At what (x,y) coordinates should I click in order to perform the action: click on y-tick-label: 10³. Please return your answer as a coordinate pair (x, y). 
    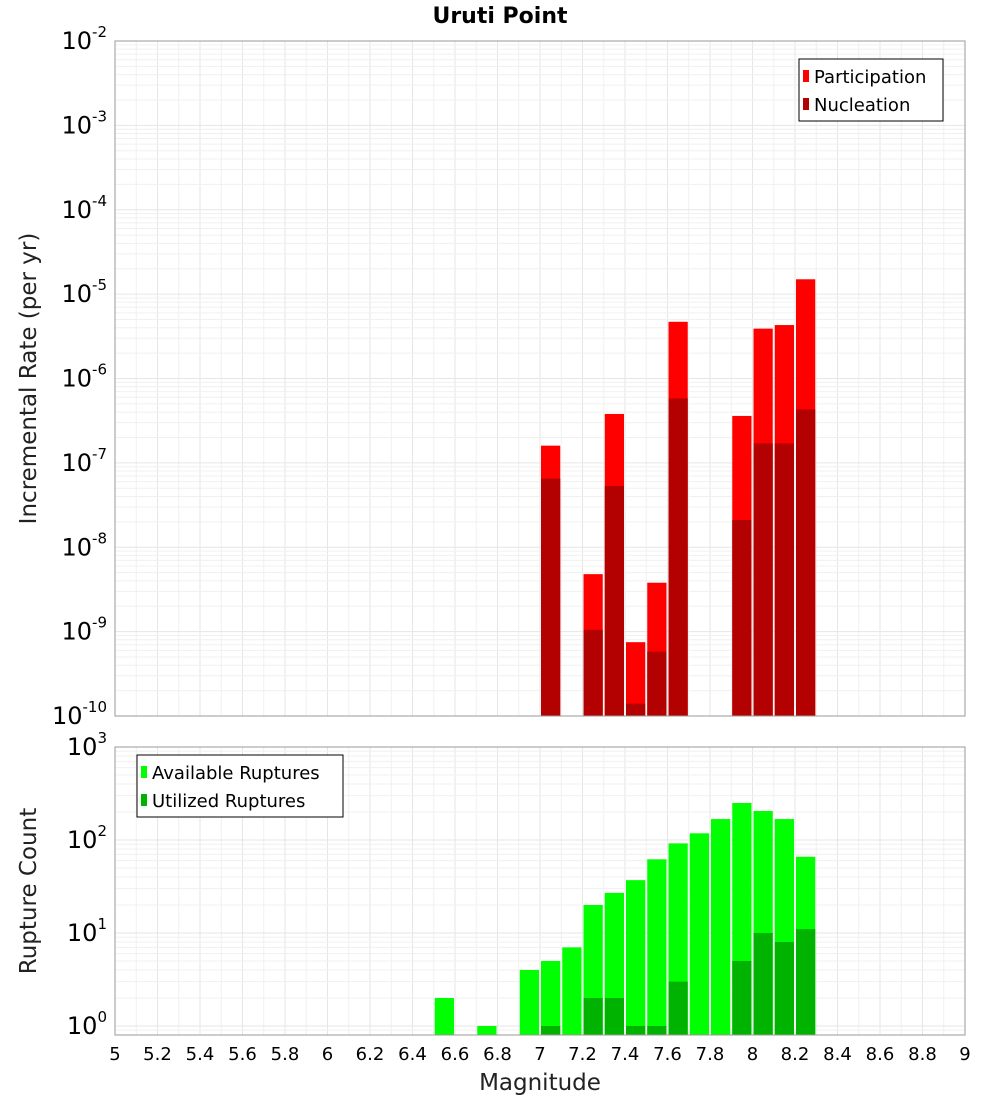
    Looking at the image, I should click on (87, 745).